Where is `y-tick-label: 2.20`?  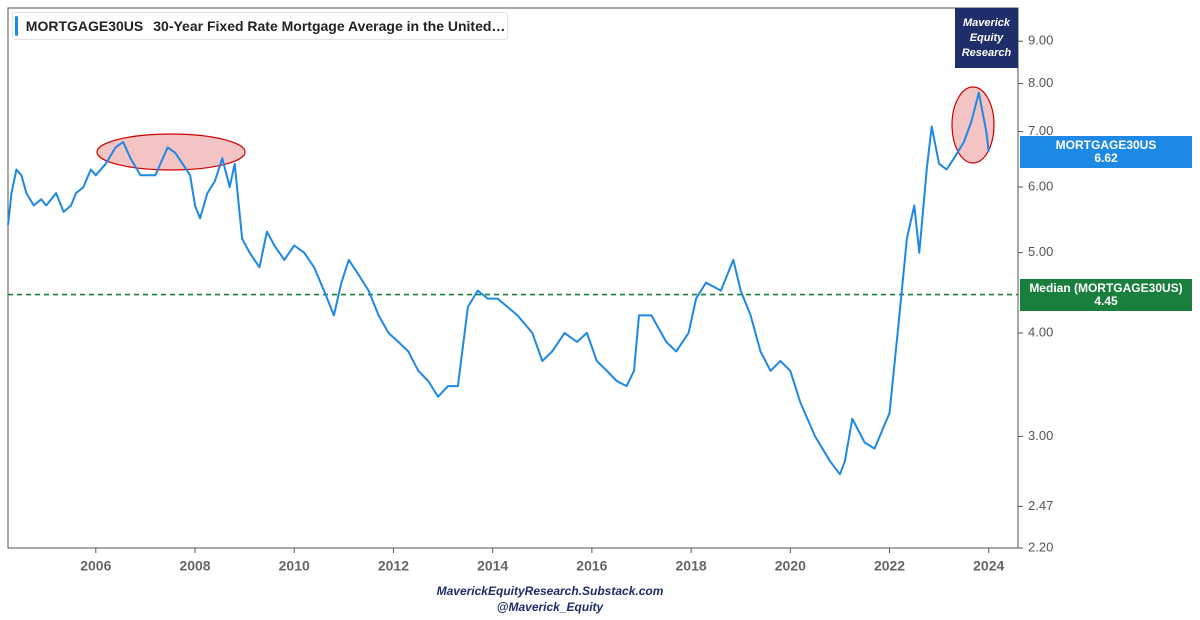
y-tick-label: 2.20 is located at coordinates (1040, 546).